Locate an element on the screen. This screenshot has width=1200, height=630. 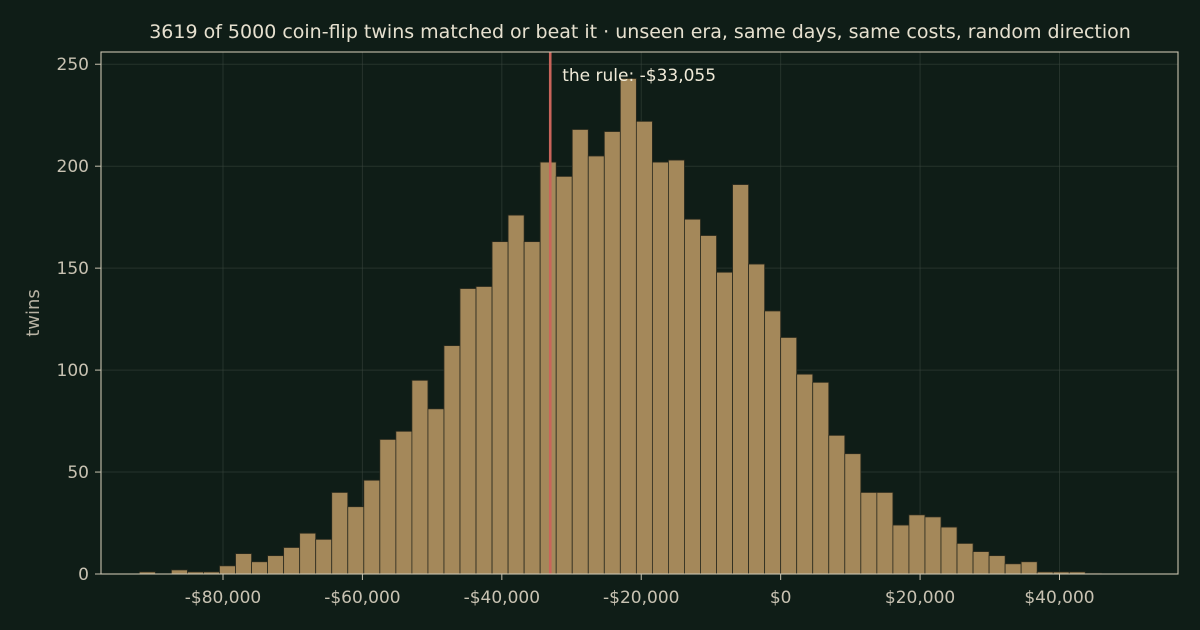
x-tick-label: -$60,000 is located at coordinates (362, 598).